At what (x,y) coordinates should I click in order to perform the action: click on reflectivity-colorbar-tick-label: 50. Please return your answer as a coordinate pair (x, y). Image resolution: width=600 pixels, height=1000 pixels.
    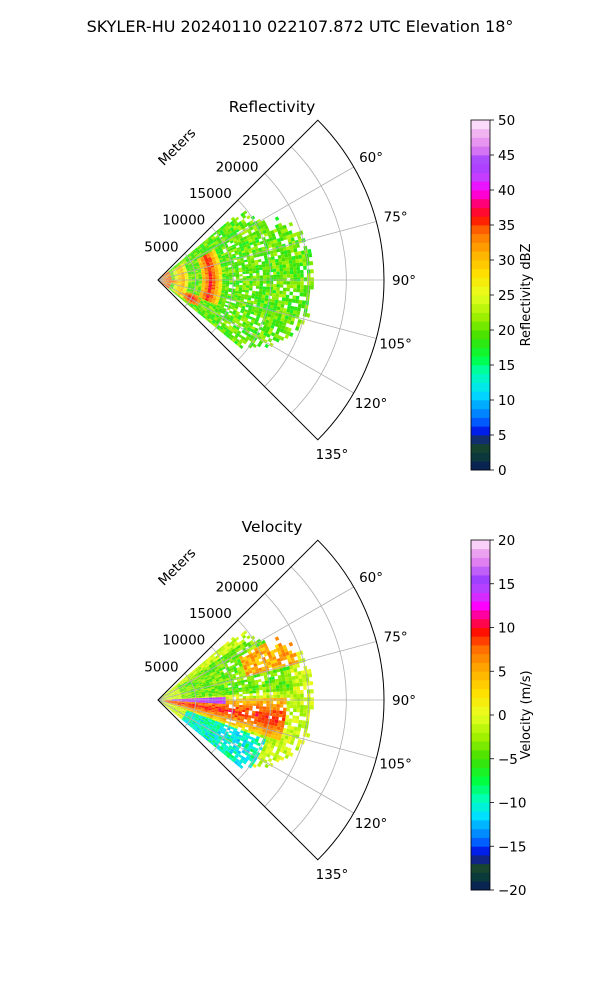
    Looking at the image, I should click on (506, 121).